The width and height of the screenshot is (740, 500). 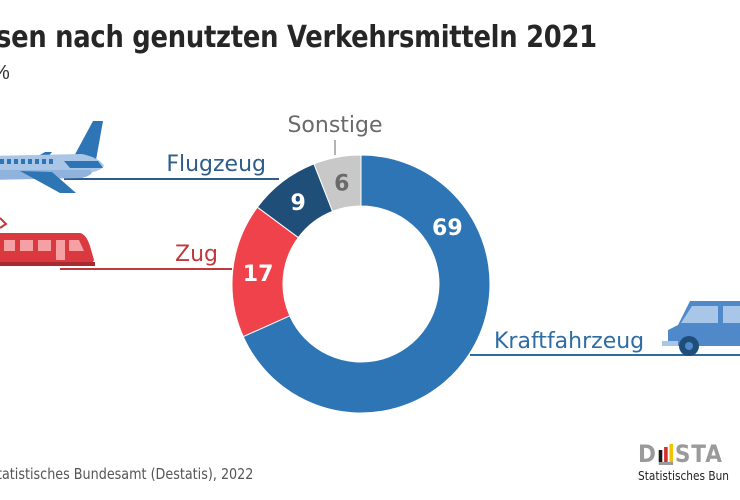 What do you see at coordinates (258, 274) in the screenshot?
I see `value-label-zug: 17` at bounding box center [258, 274].